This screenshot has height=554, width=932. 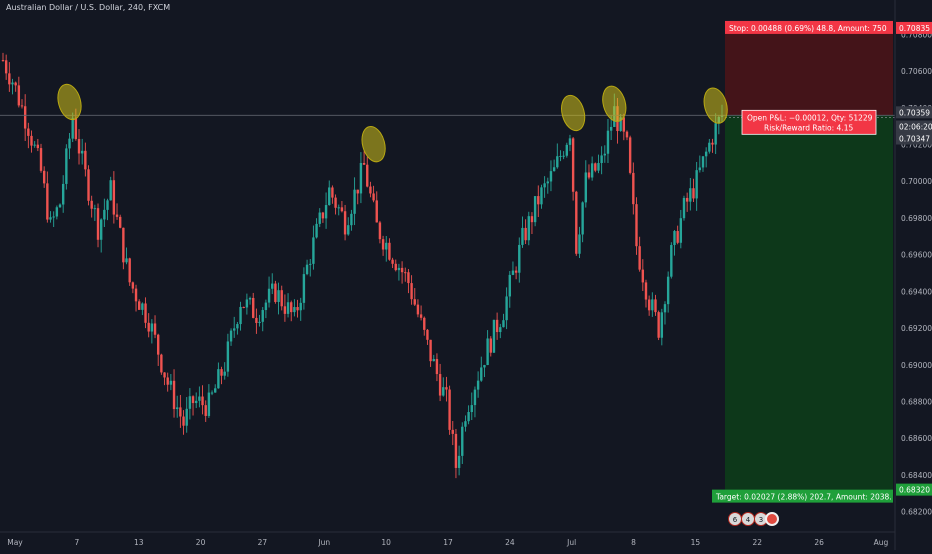 I want to click on event-badge-2: 4, so click(x=748, y=519).